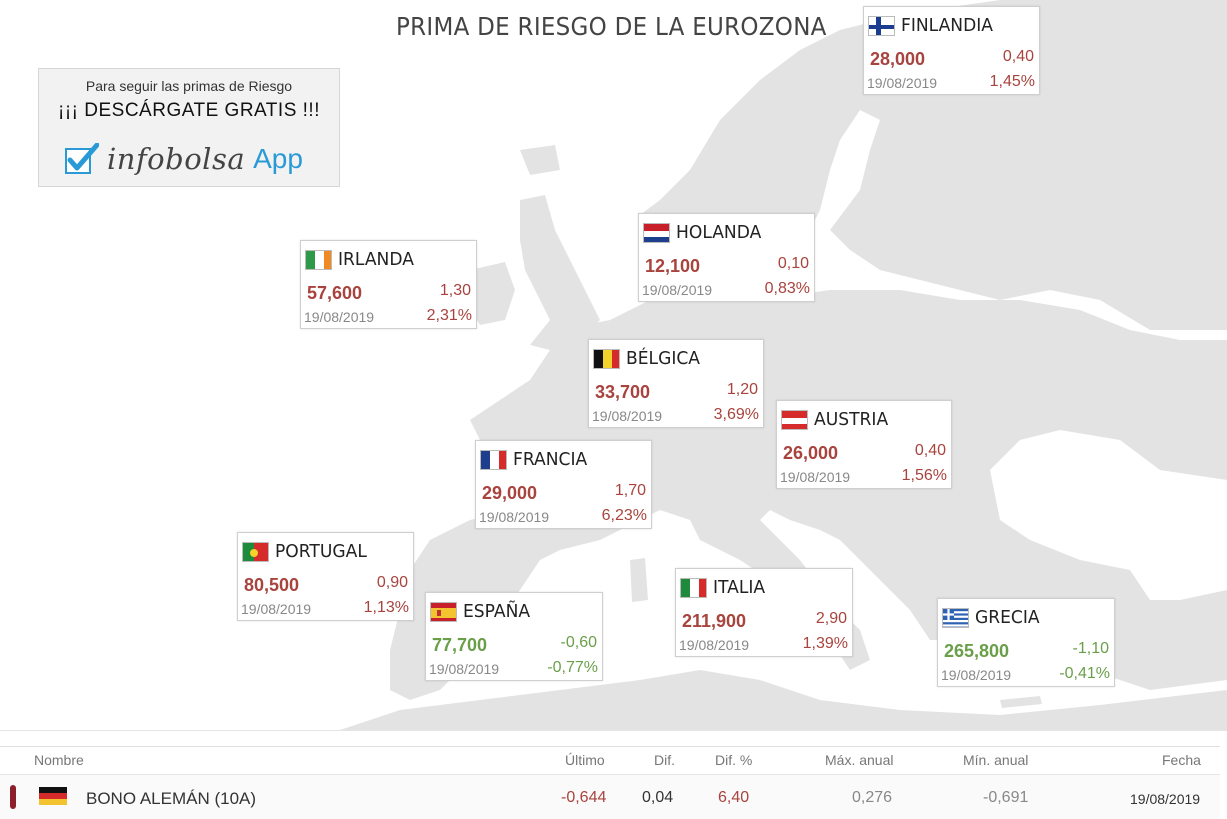 Image resolution: width=1227 pixels, height=819 pixels. I want to click on country-card-espana: ESPAÑA 77,700 -0,60 19/08/2019 -0,77%, so click(514, 636).